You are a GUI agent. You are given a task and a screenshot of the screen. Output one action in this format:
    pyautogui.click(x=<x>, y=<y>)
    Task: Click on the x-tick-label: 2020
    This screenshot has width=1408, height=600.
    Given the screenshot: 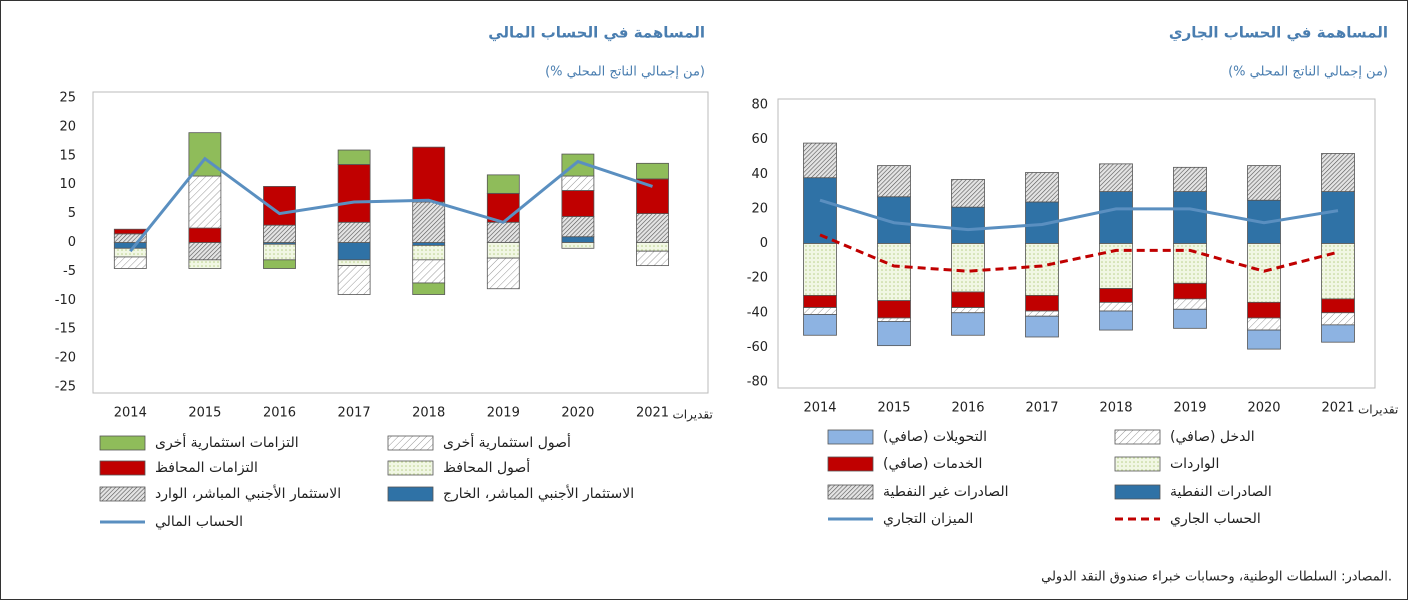 What is the action you would take?
    pyautogui.click(x=1263, y=408)
    